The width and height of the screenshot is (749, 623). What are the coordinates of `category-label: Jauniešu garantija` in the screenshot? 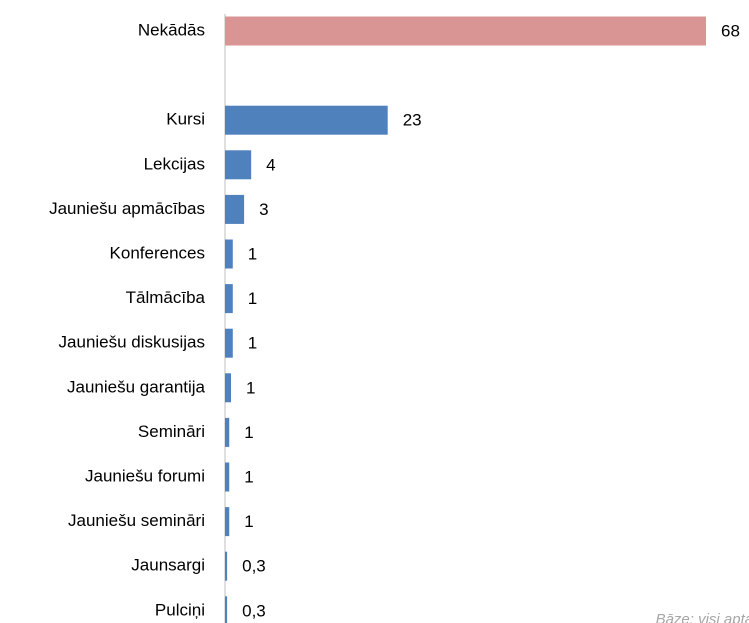 It's located at (136, 386).